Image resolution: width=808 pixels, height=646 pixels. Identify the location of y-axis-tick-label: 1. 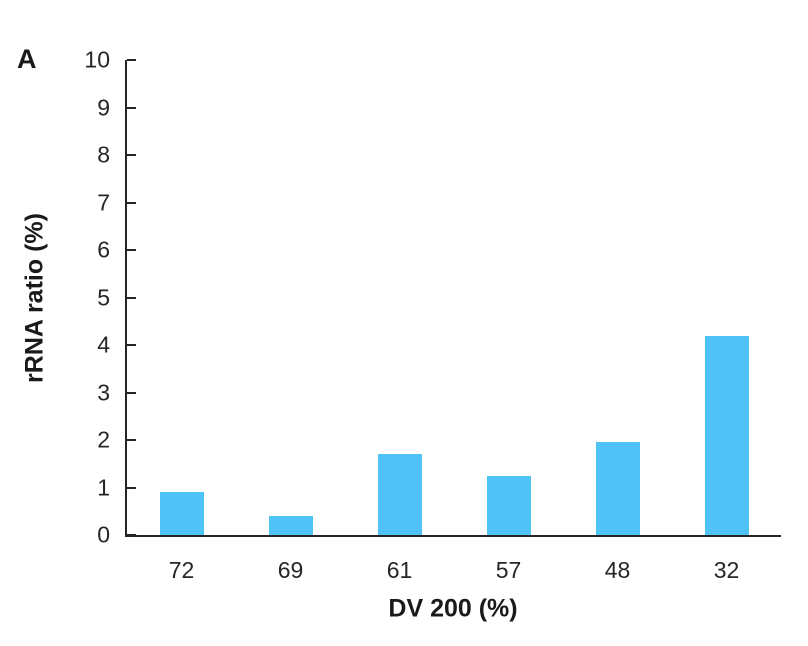
(103, 487).